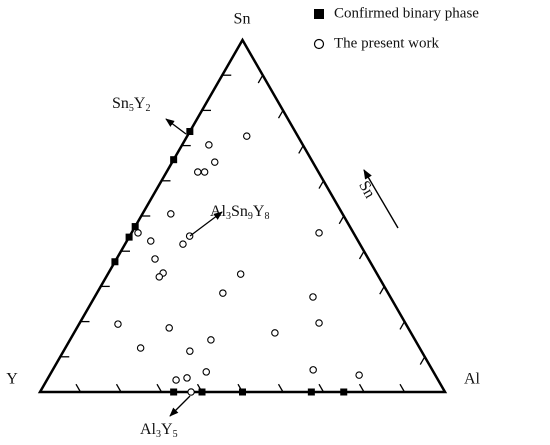 Image resolution: width=550 pixels, height=445 pixels. What do you see at coordinates (381, 199) in the screenshot?
I see `direction-arrow` at bounding box center [381, 199].